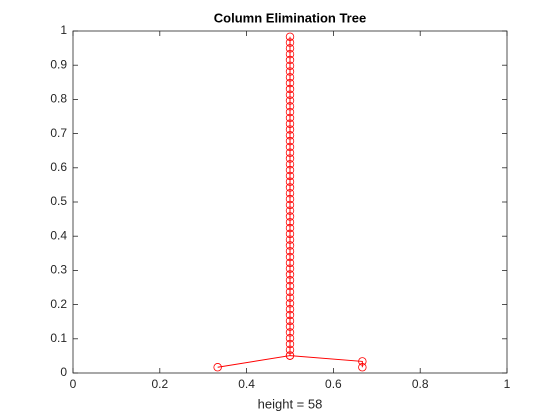 This screenshot has width=560, height=420. I want to click on y-tick-label: 0.2, so click(58, 304).